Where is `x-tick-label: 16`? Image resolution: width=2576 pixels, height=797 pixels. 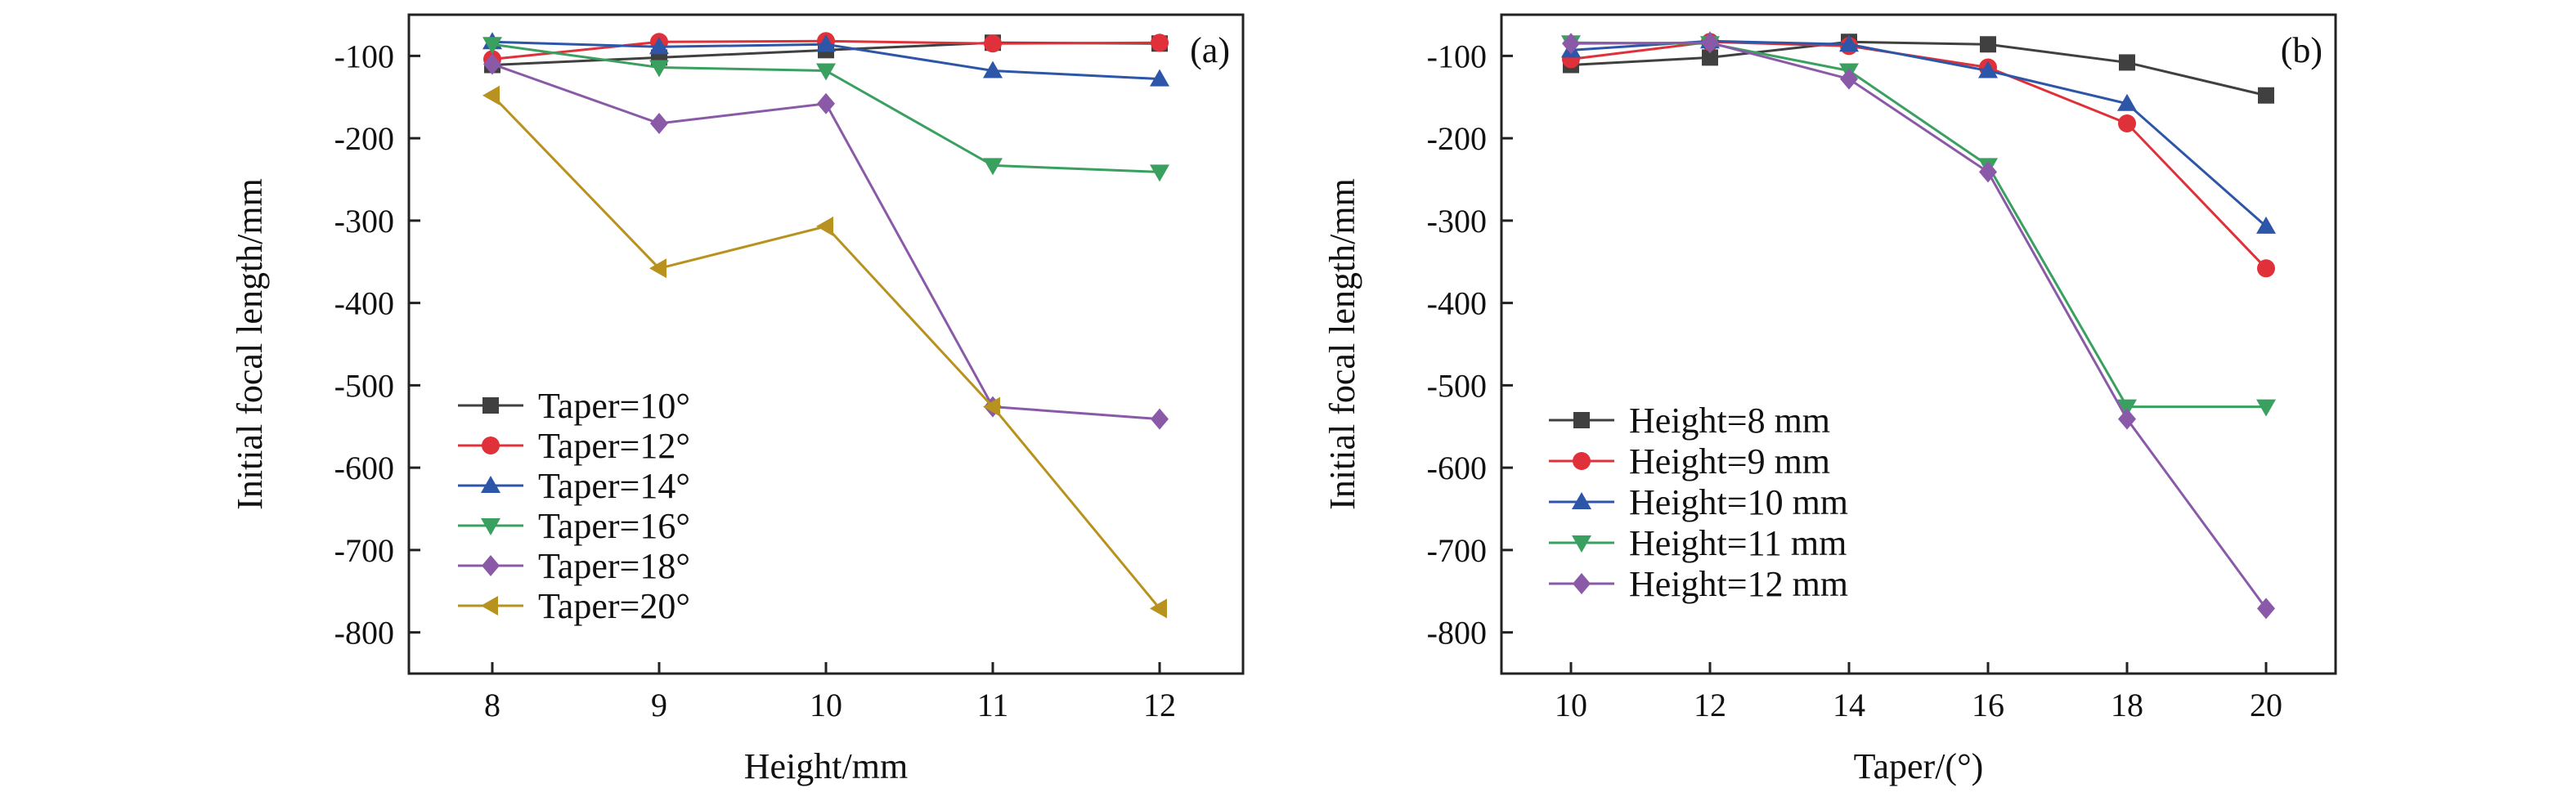 x-tick-label: 16 is located at coordinates (1988, 705).